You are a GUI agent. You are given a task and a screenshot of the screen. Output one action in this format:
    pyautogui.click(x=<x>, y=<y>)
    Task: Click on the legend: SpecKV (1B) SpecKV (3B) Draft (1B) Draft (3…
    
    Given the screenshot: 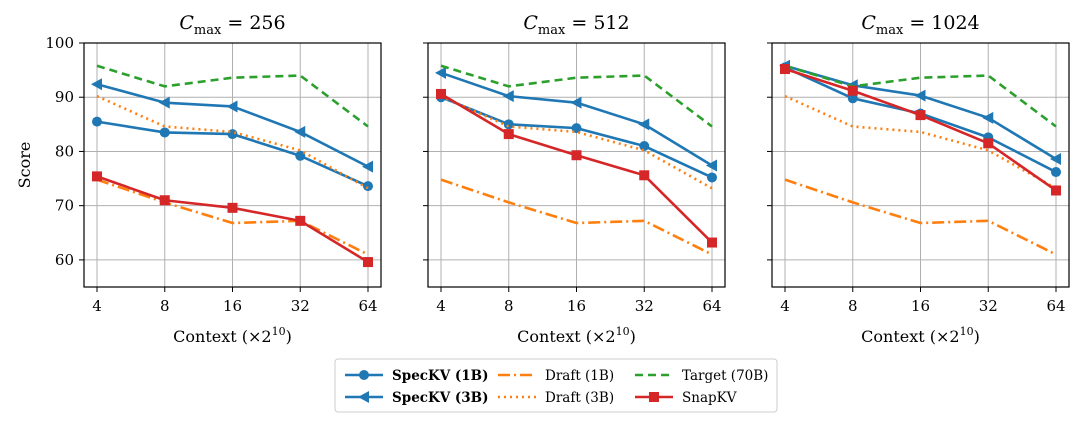 What is the action you would take?
    pyautogui.click(x=556, y=385)
    